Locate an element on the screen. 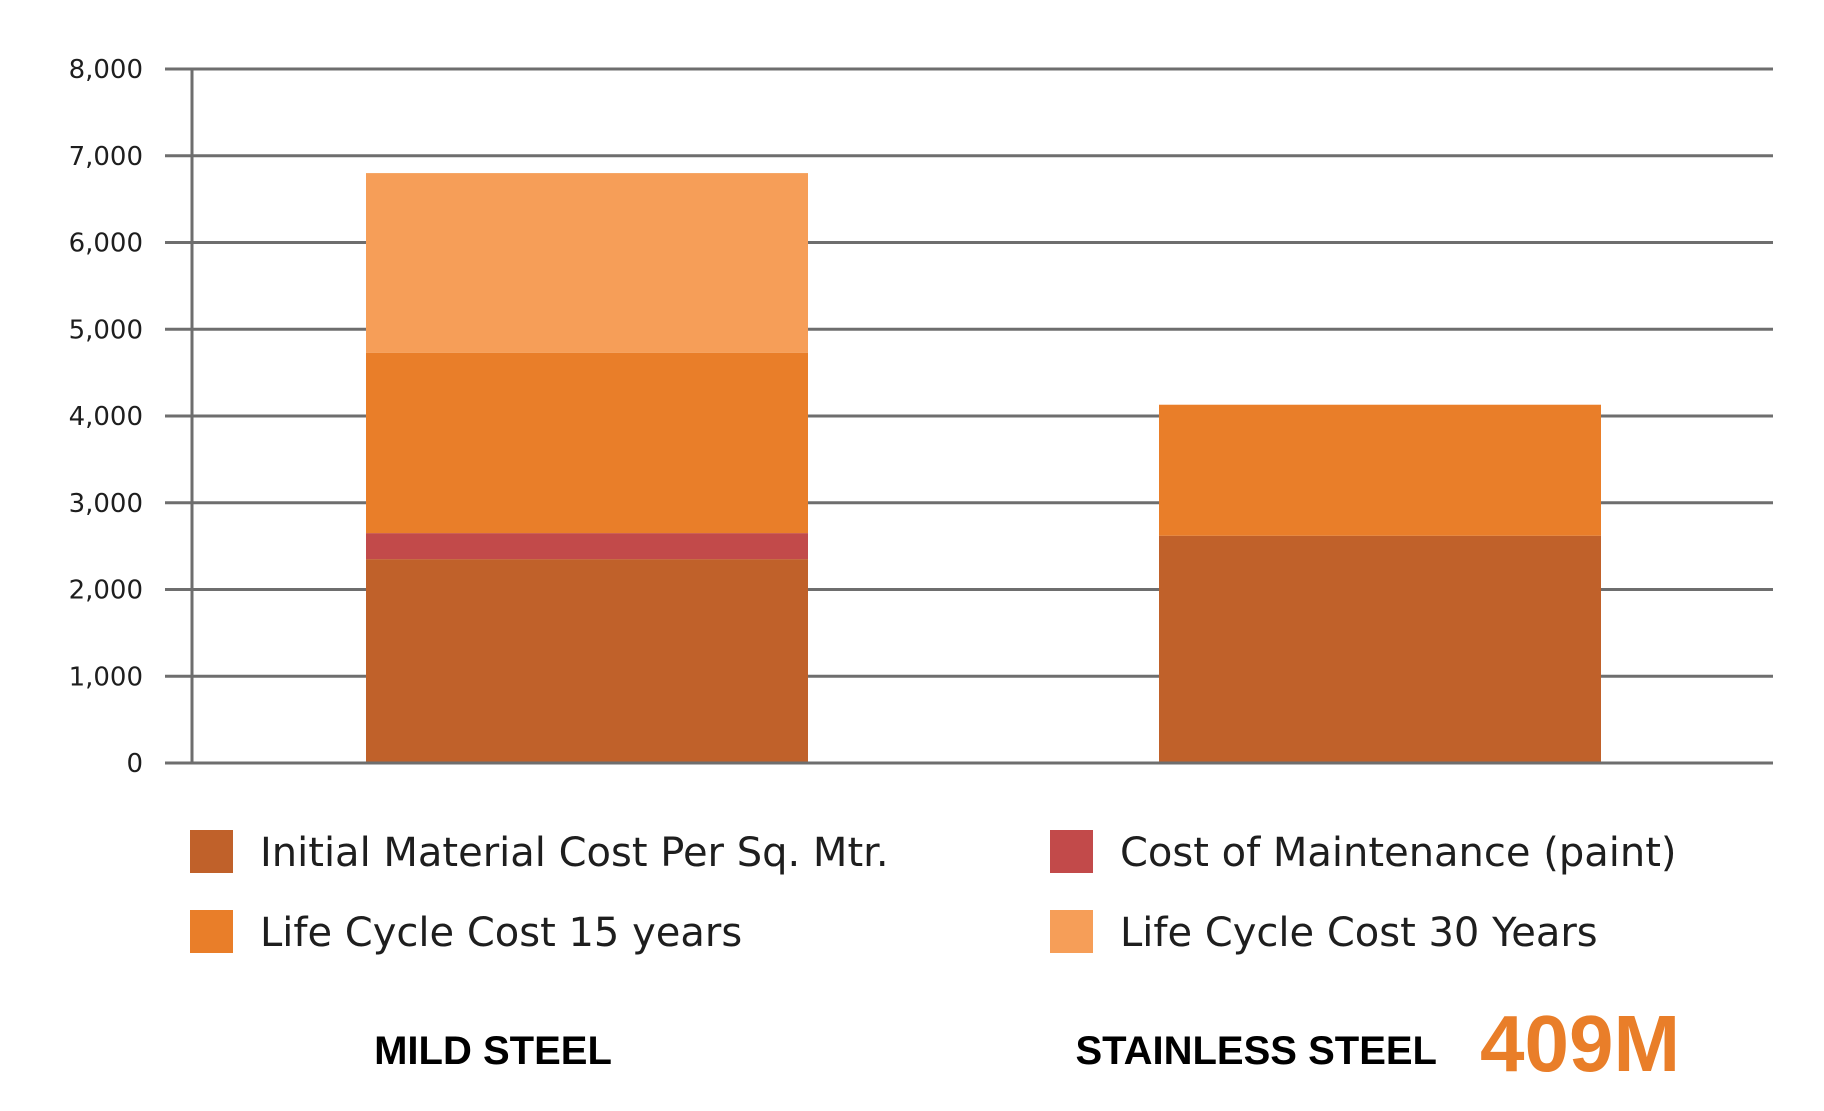  y-tick-label: 3,000 is located at coordinates (106, 504).